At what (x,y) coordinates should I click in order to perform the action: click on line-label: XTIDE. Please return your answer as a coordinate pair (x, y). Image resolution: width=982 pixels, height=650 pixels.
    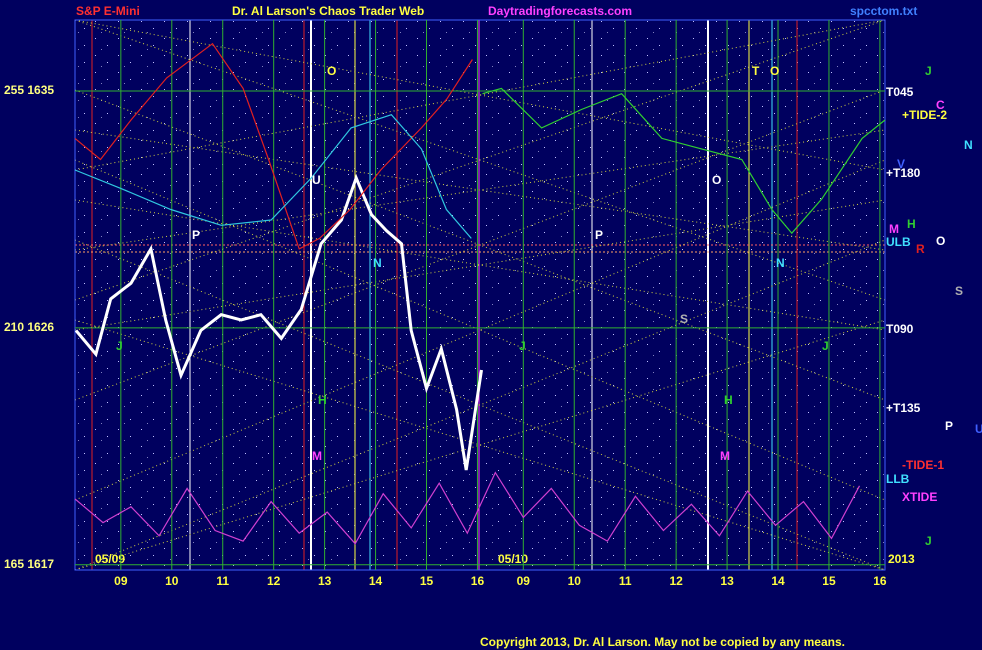
    Looking at the image, I should click on (919, 497).